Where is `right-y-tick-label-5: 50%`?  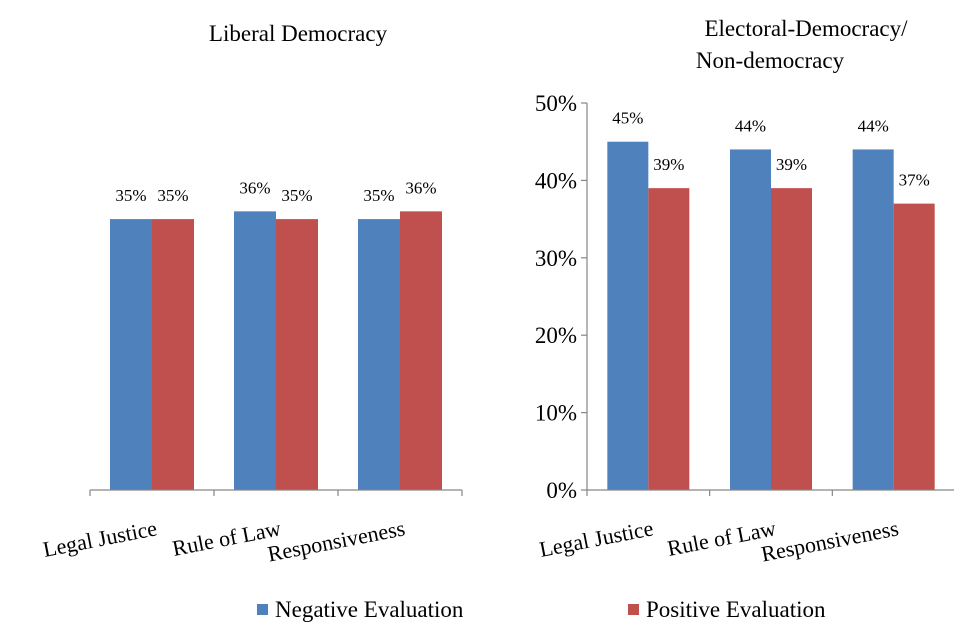
right-y-tick-label-5: 50% is located at coordinates (556, 103).